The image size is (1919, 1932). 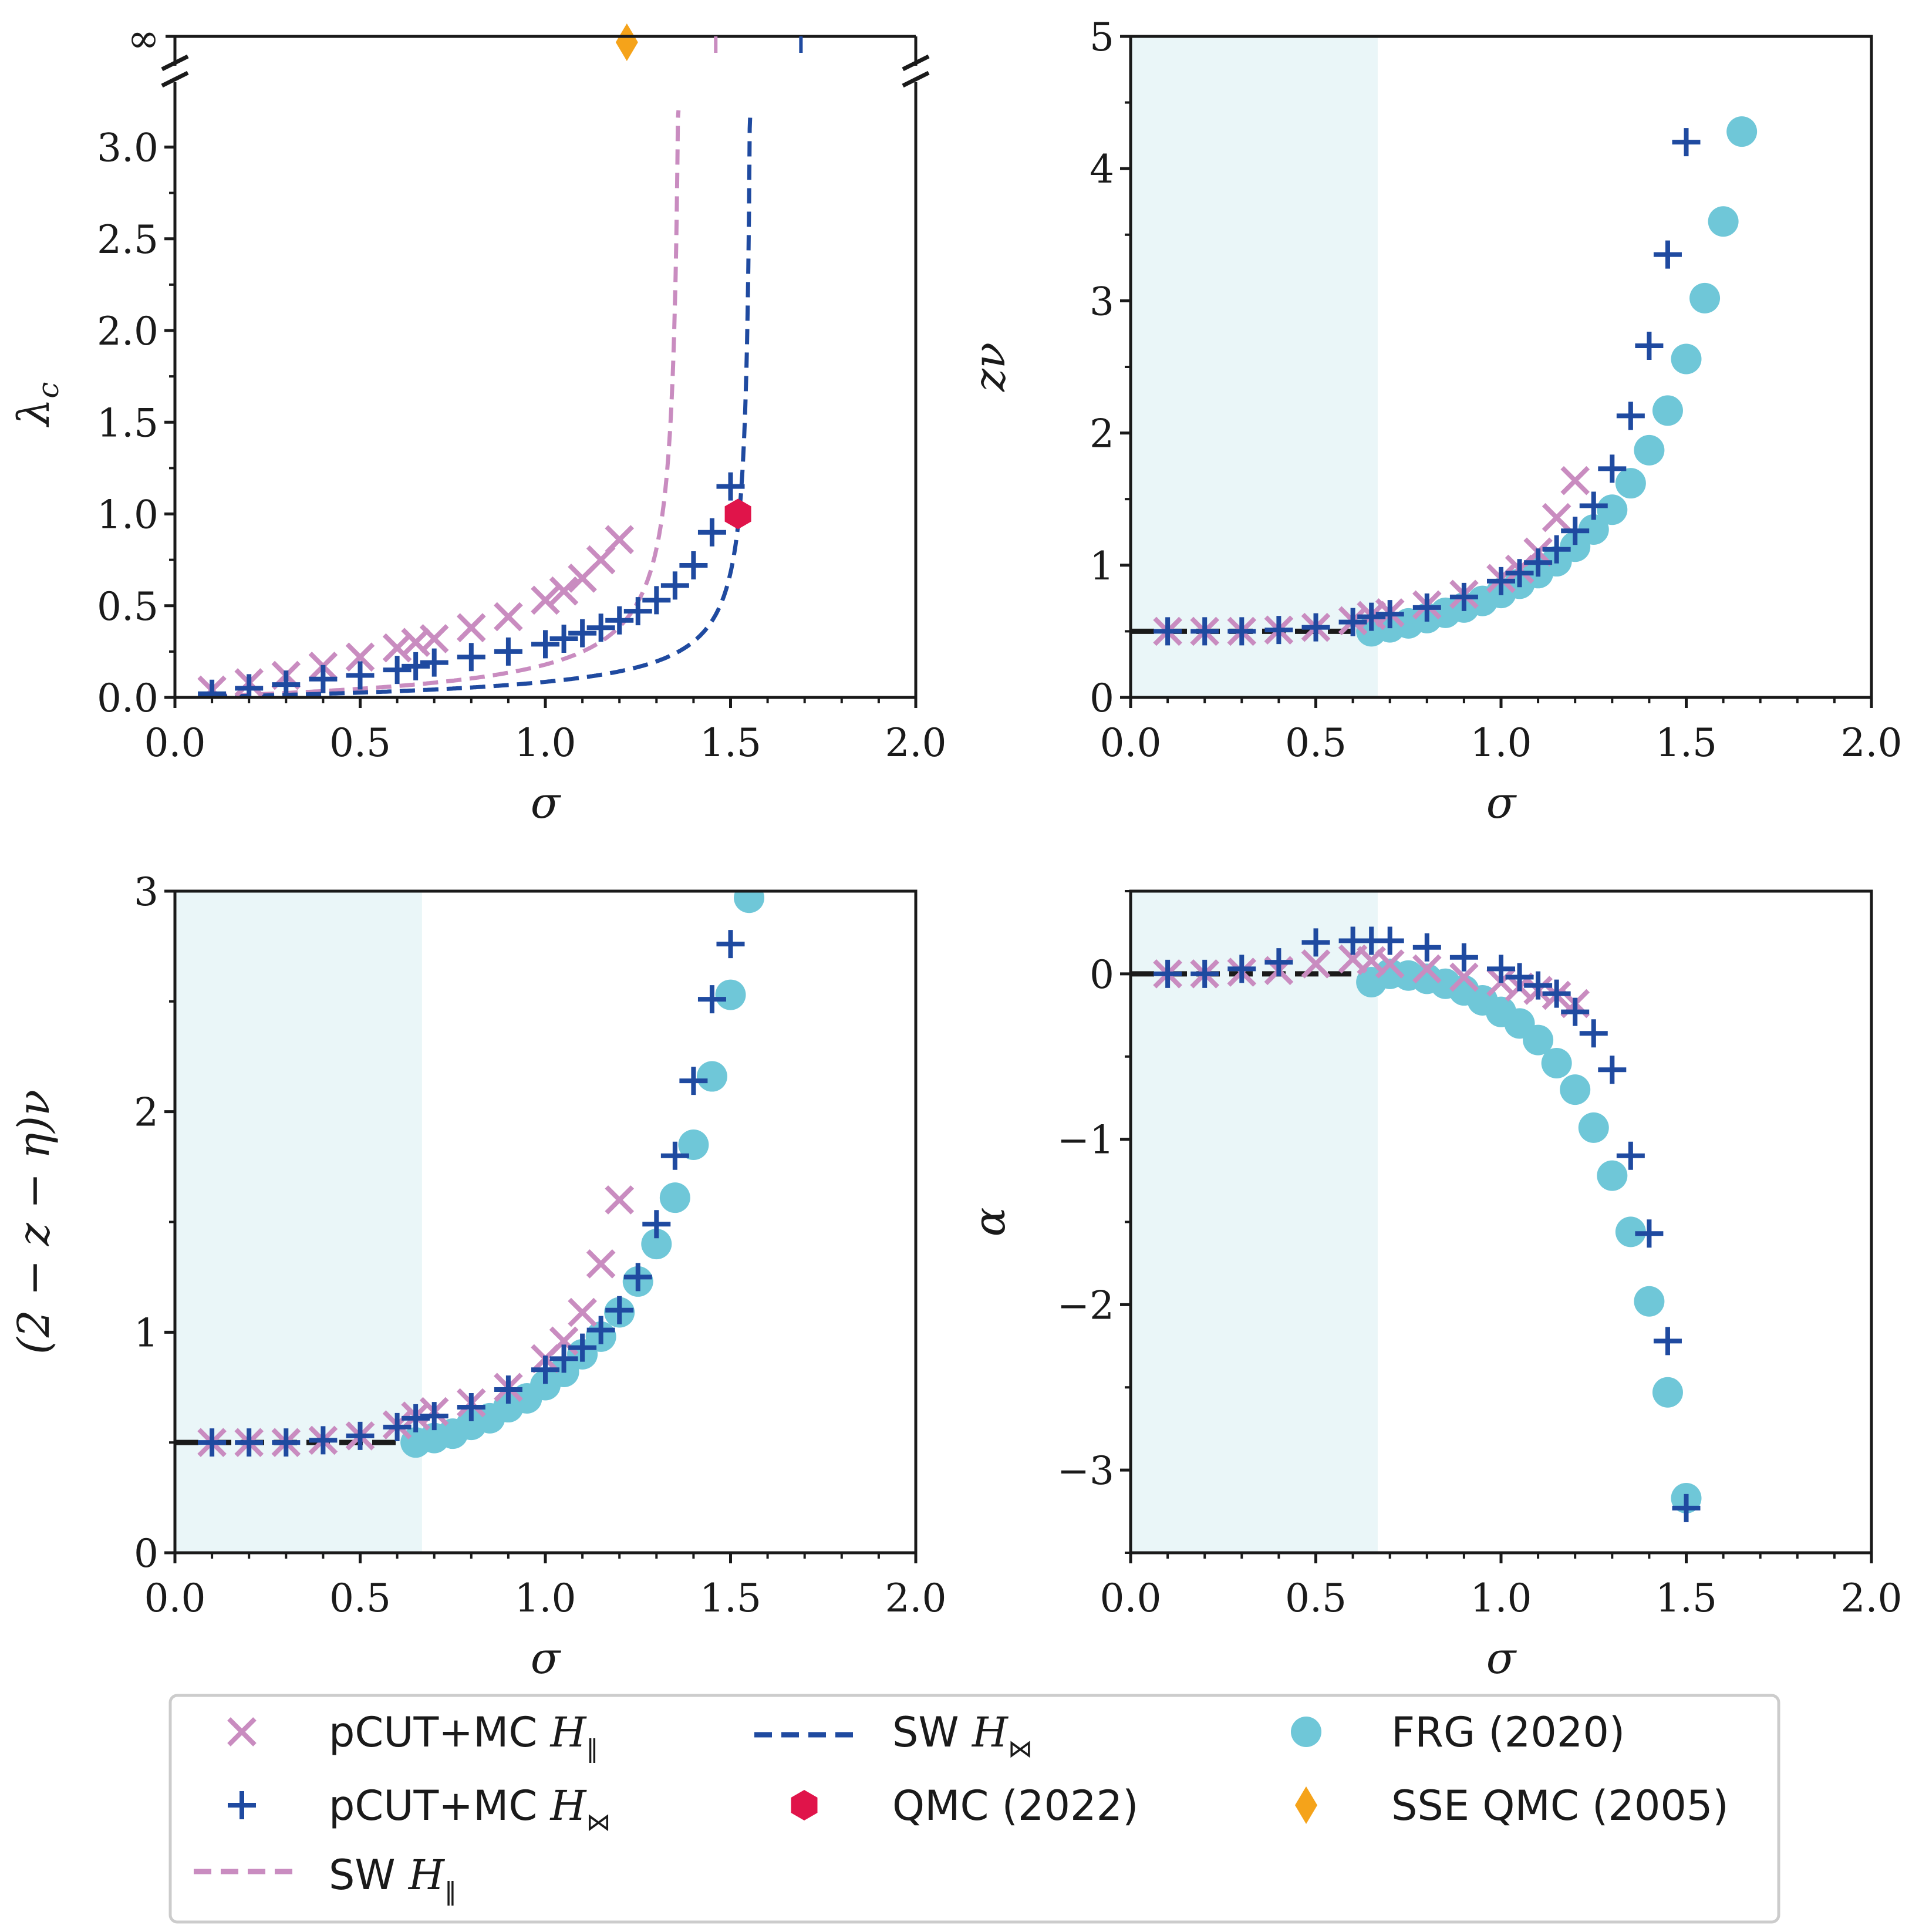 What do you see at coordinates (1102, 698) in the screenshot?
I see `ytick-label: 0` at bounding box center [1102, 698].